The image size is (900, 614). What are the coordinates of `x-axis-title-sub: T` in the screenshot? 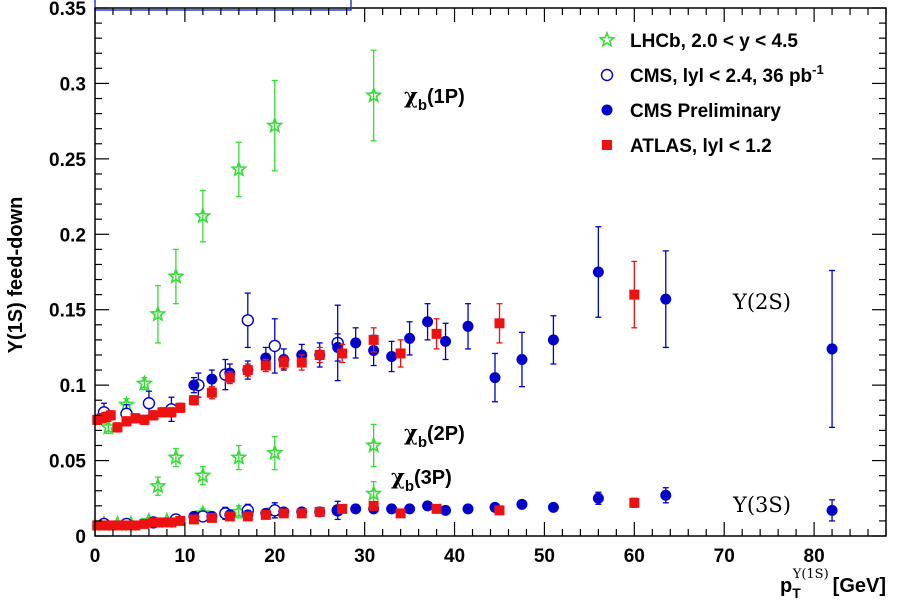 It's located at (796, 593).